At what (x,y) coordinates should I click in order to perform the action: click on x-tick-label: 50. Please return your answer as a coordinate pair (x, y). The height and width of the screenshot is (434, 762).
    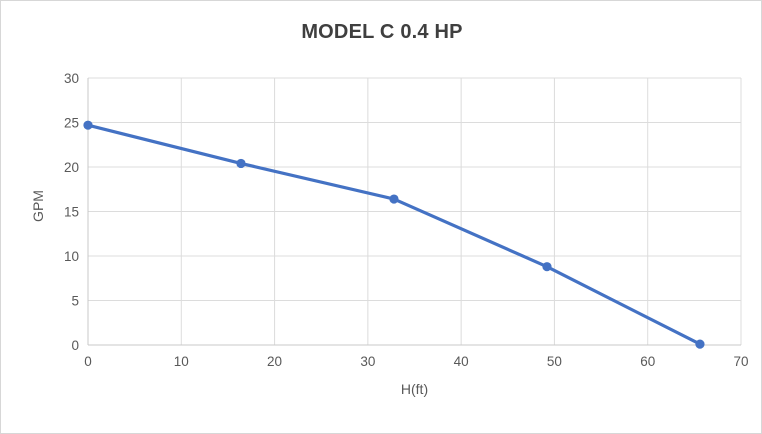
    Looking at the image, I should click on (554, 361).